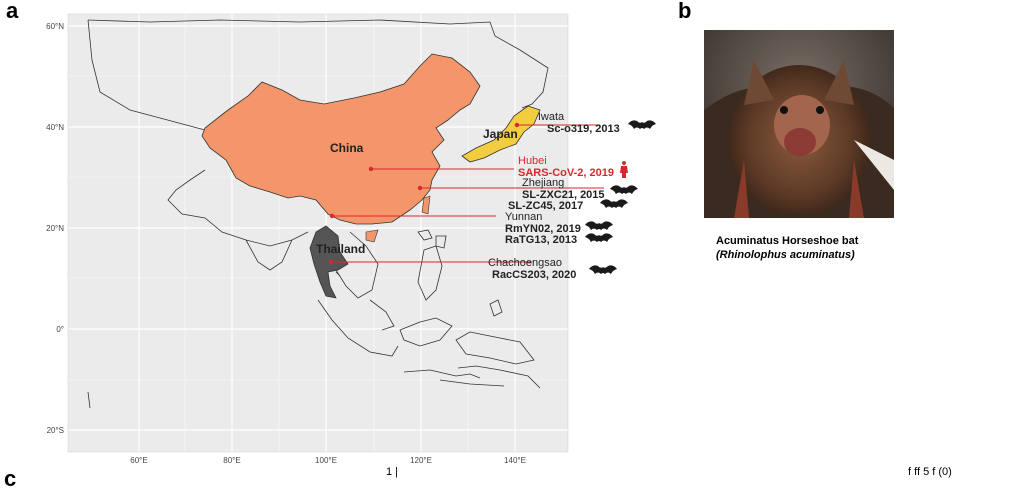  Describe the element at coordinates (331, 262) in the screenshot. I see `site-marker-chachoengsao` at that location.